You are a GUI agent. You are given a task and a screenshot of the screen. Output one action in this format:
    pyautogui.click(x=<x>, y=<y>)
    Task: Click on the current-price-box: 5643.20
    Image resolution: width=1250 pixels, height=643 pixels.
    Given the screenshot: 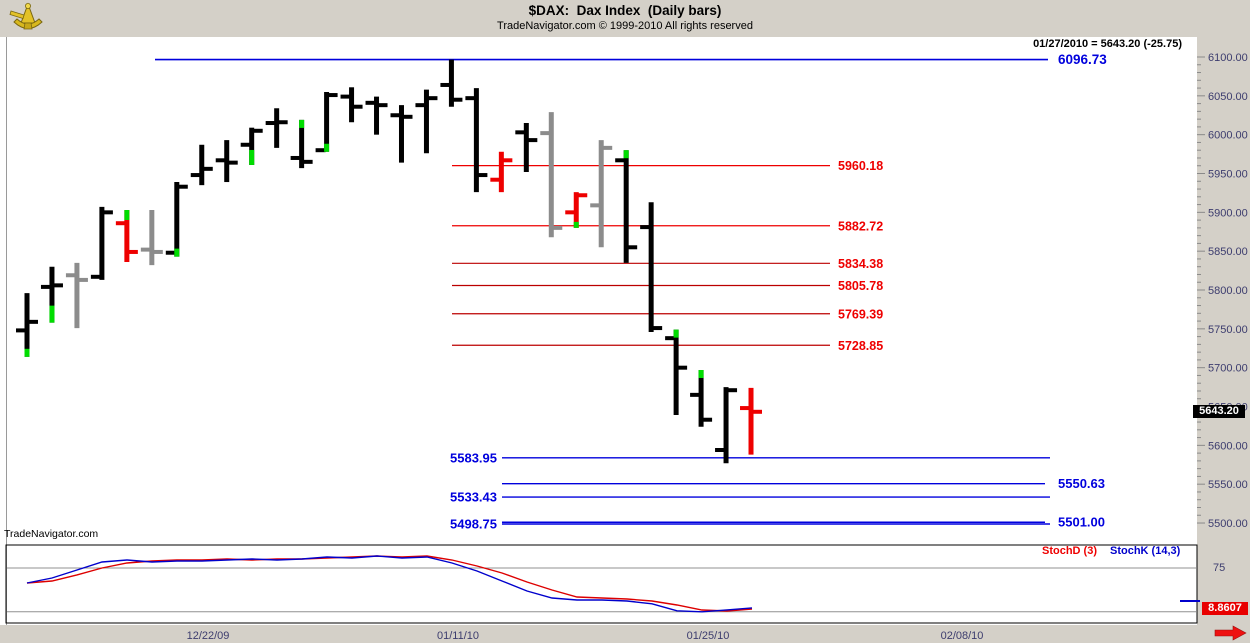 What is the action you would take?
    pyautogui.click(x=1219, y=411)
    